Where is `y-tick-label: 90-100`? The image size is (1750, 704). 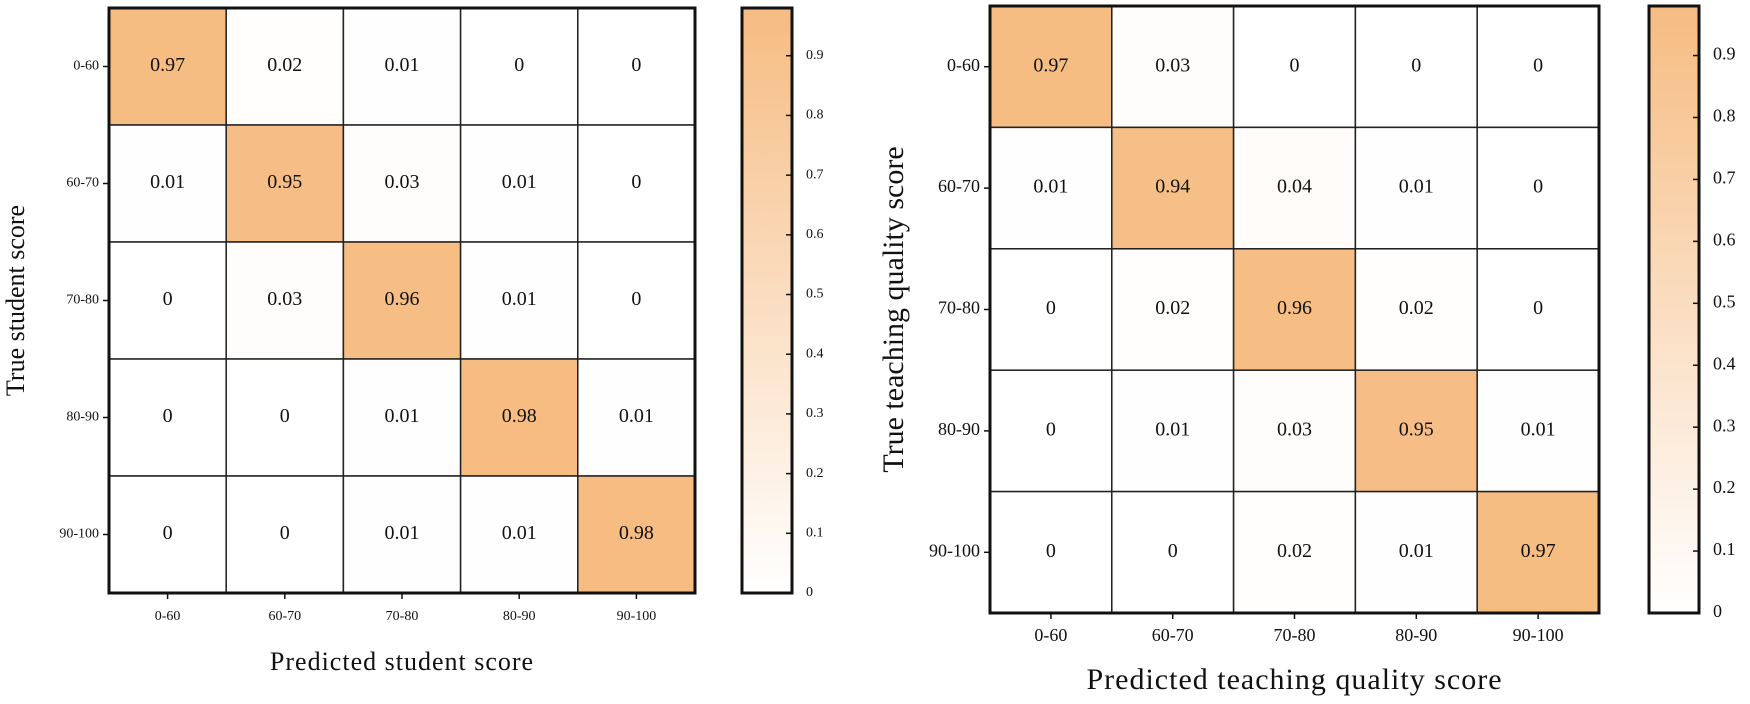
y-tick-label: 90-100 is located at coordinates (954, 550).